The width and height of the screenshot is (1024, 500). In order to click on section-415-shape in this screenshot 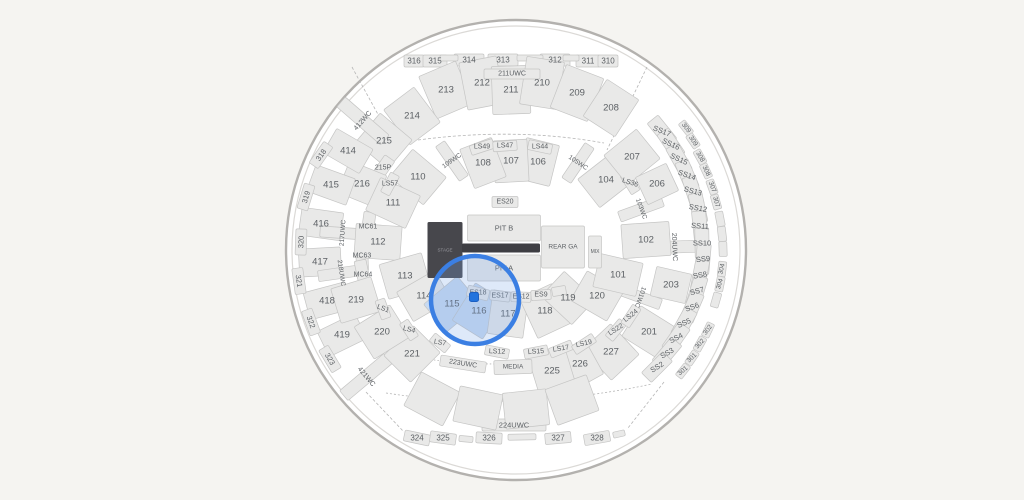, I will do `click(331, 185)`.